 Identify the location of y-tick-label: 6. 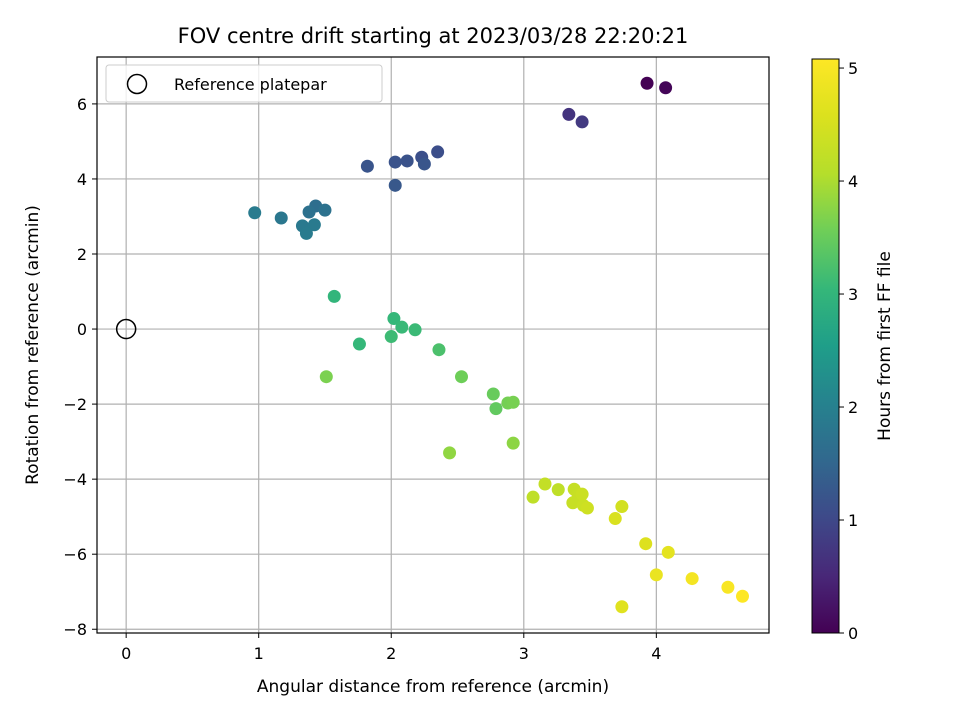
(82, 104).